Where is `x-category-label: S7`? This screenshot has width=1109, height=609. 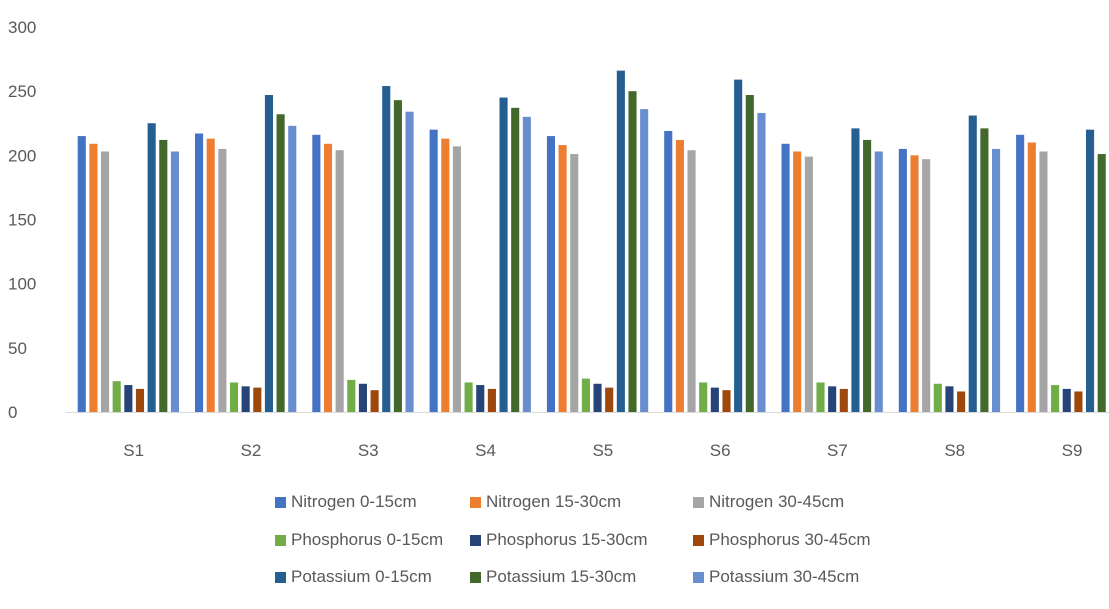
x-category-label: S7 is located at coordinates (837, 450).